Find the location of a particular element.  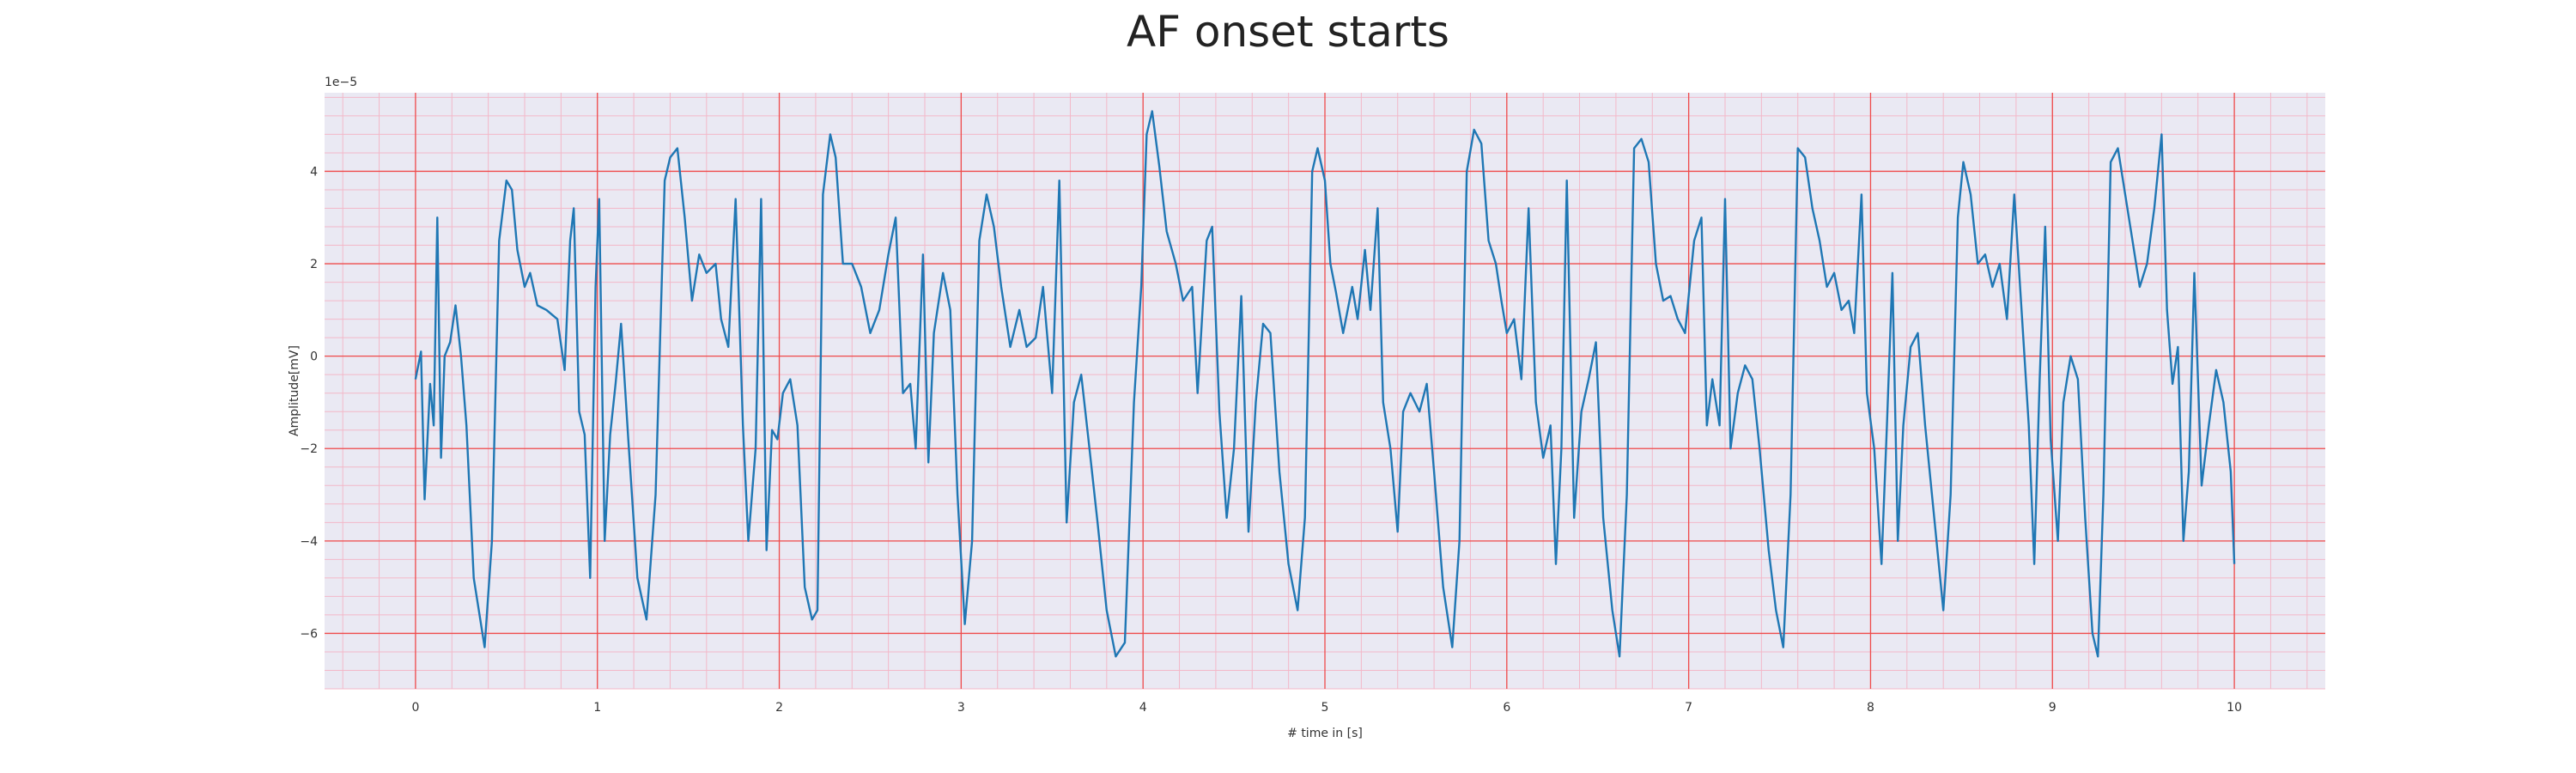

x-tick-label: 4 is located at coordinates (1143, 708).